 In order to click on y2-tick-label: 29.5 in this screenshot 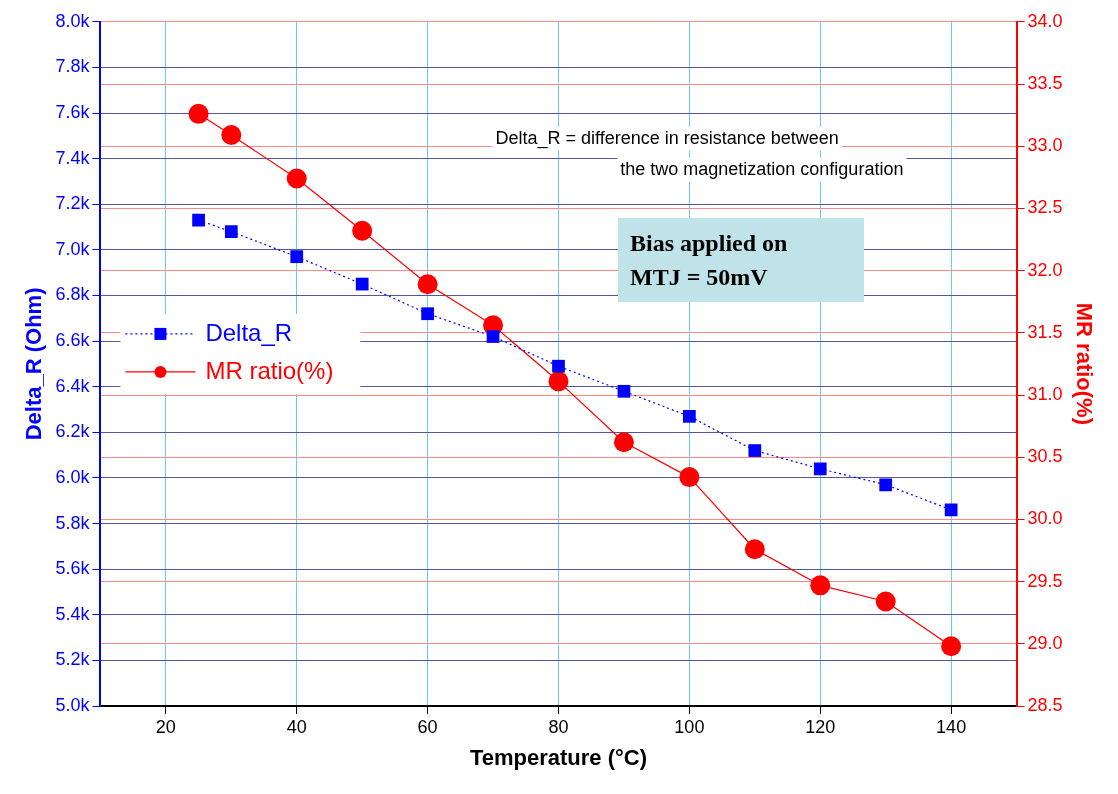, I will do `click(1045, 580)`.